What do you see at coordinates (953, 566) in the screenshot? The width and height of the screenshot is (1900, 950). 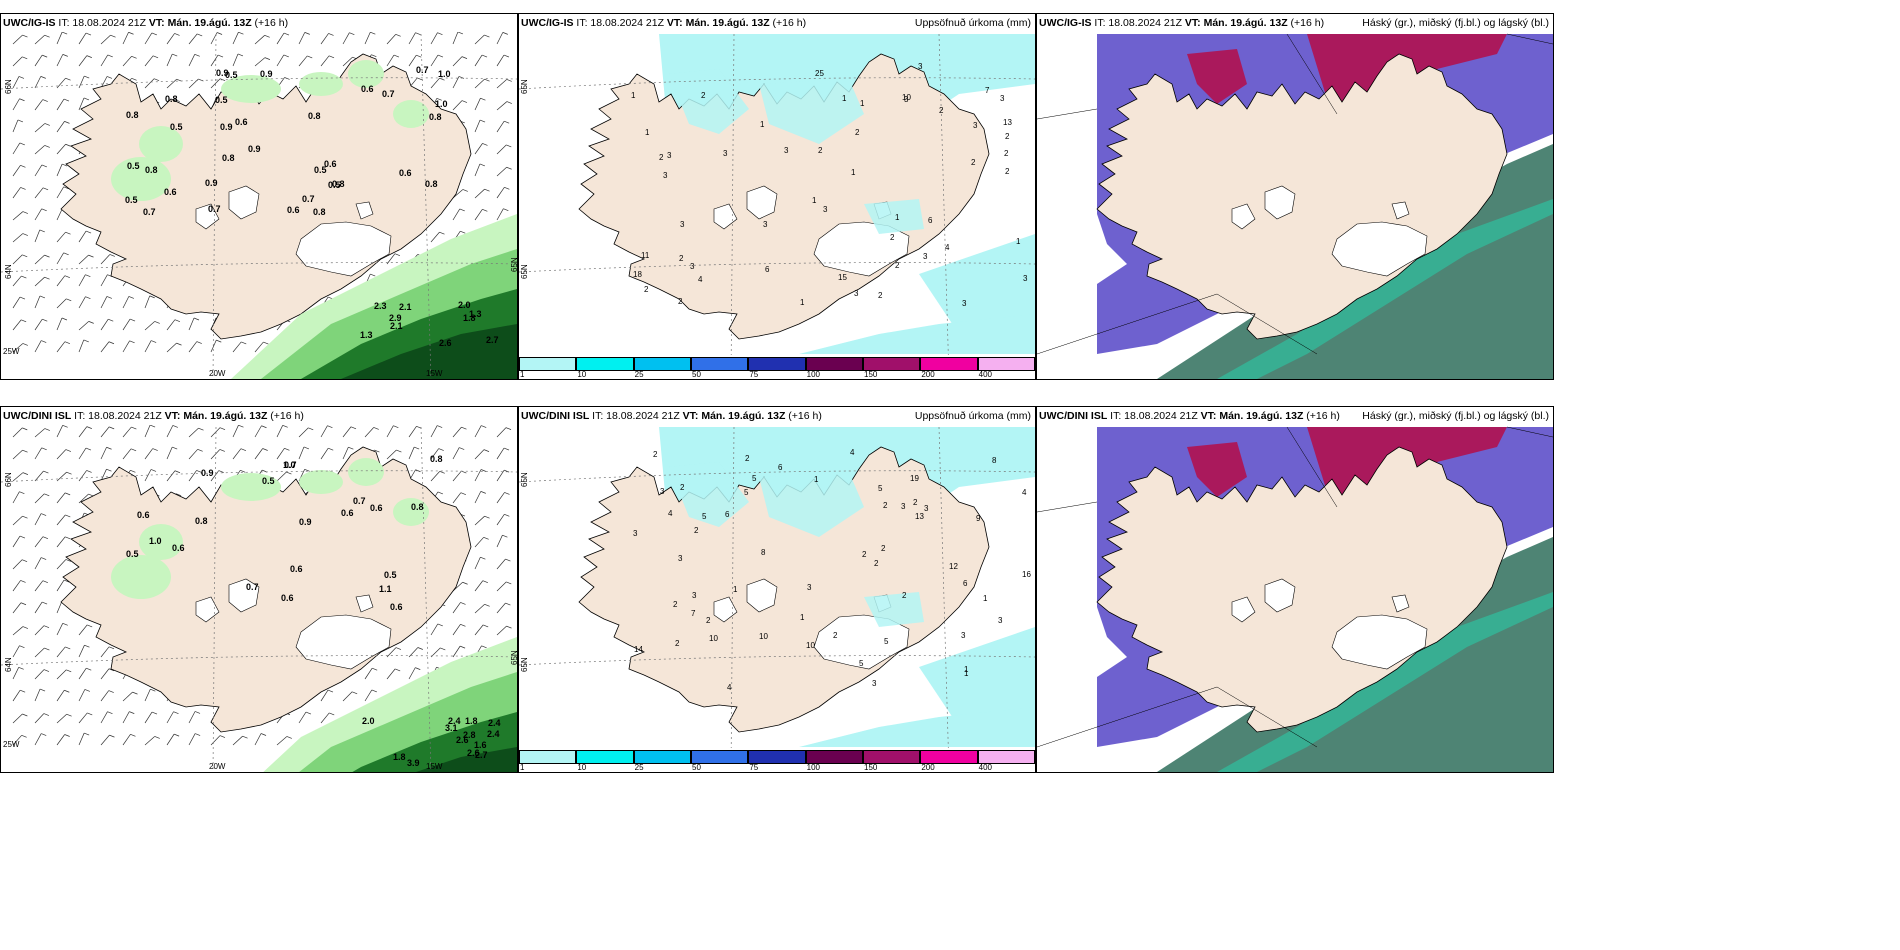 I see `value-label: 12` at bounding box center [953, 566].